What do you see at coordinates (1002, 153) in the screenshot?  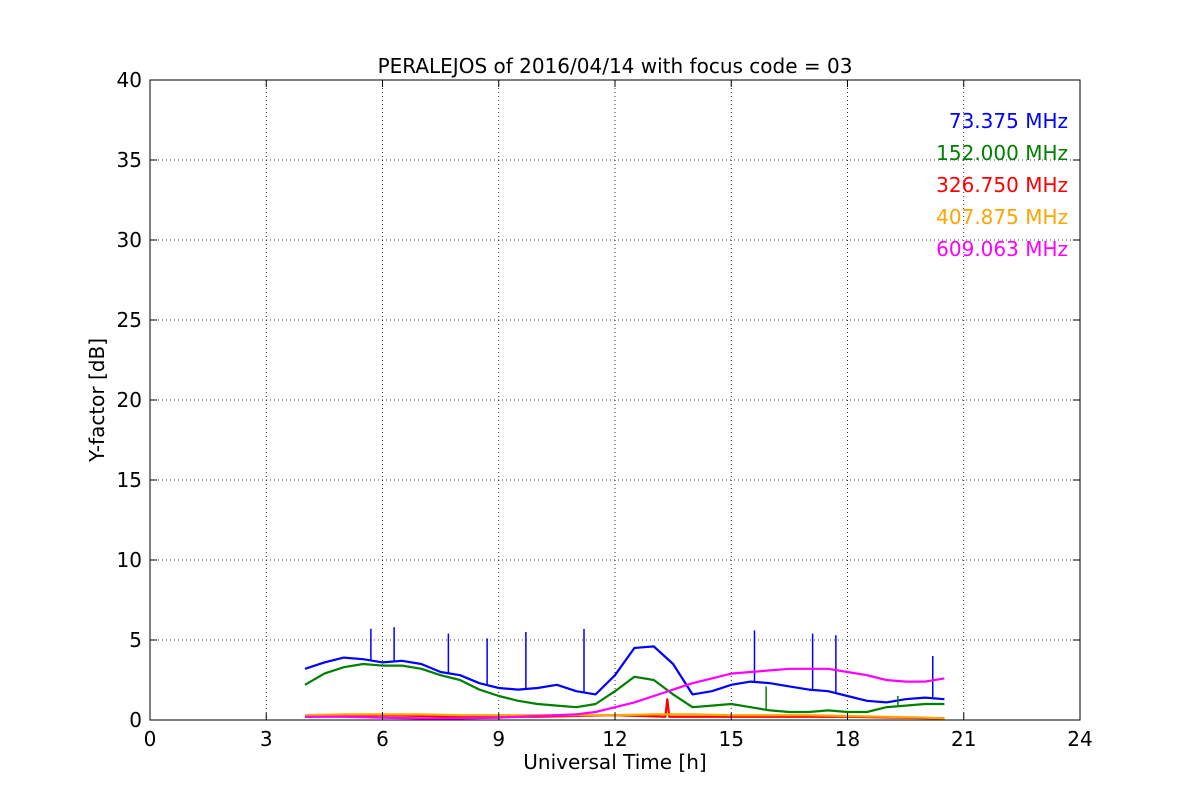 I see `legend-entry: 152.000 MHz` at bounding box center [1002, 153].